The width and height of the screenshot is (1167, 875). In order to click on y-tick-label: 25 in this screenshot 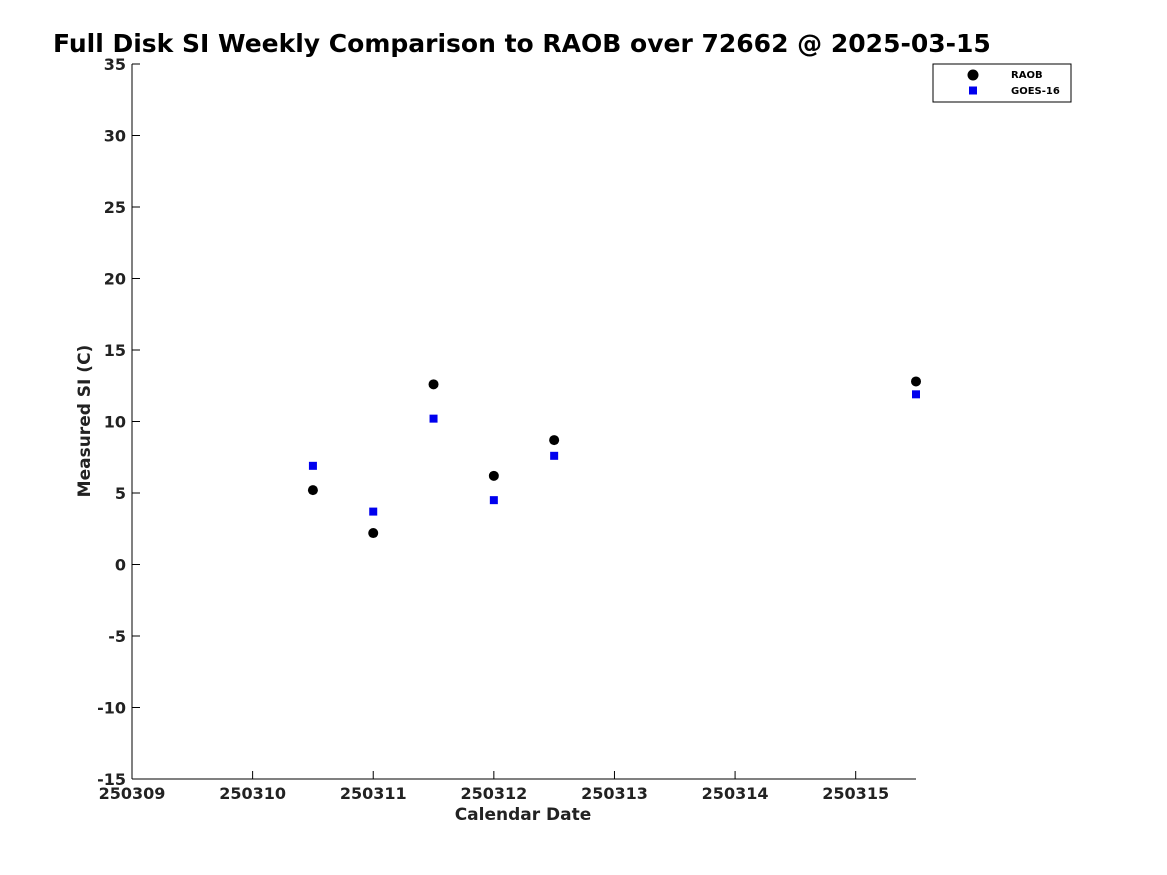, I will do `click(115, 207)`.